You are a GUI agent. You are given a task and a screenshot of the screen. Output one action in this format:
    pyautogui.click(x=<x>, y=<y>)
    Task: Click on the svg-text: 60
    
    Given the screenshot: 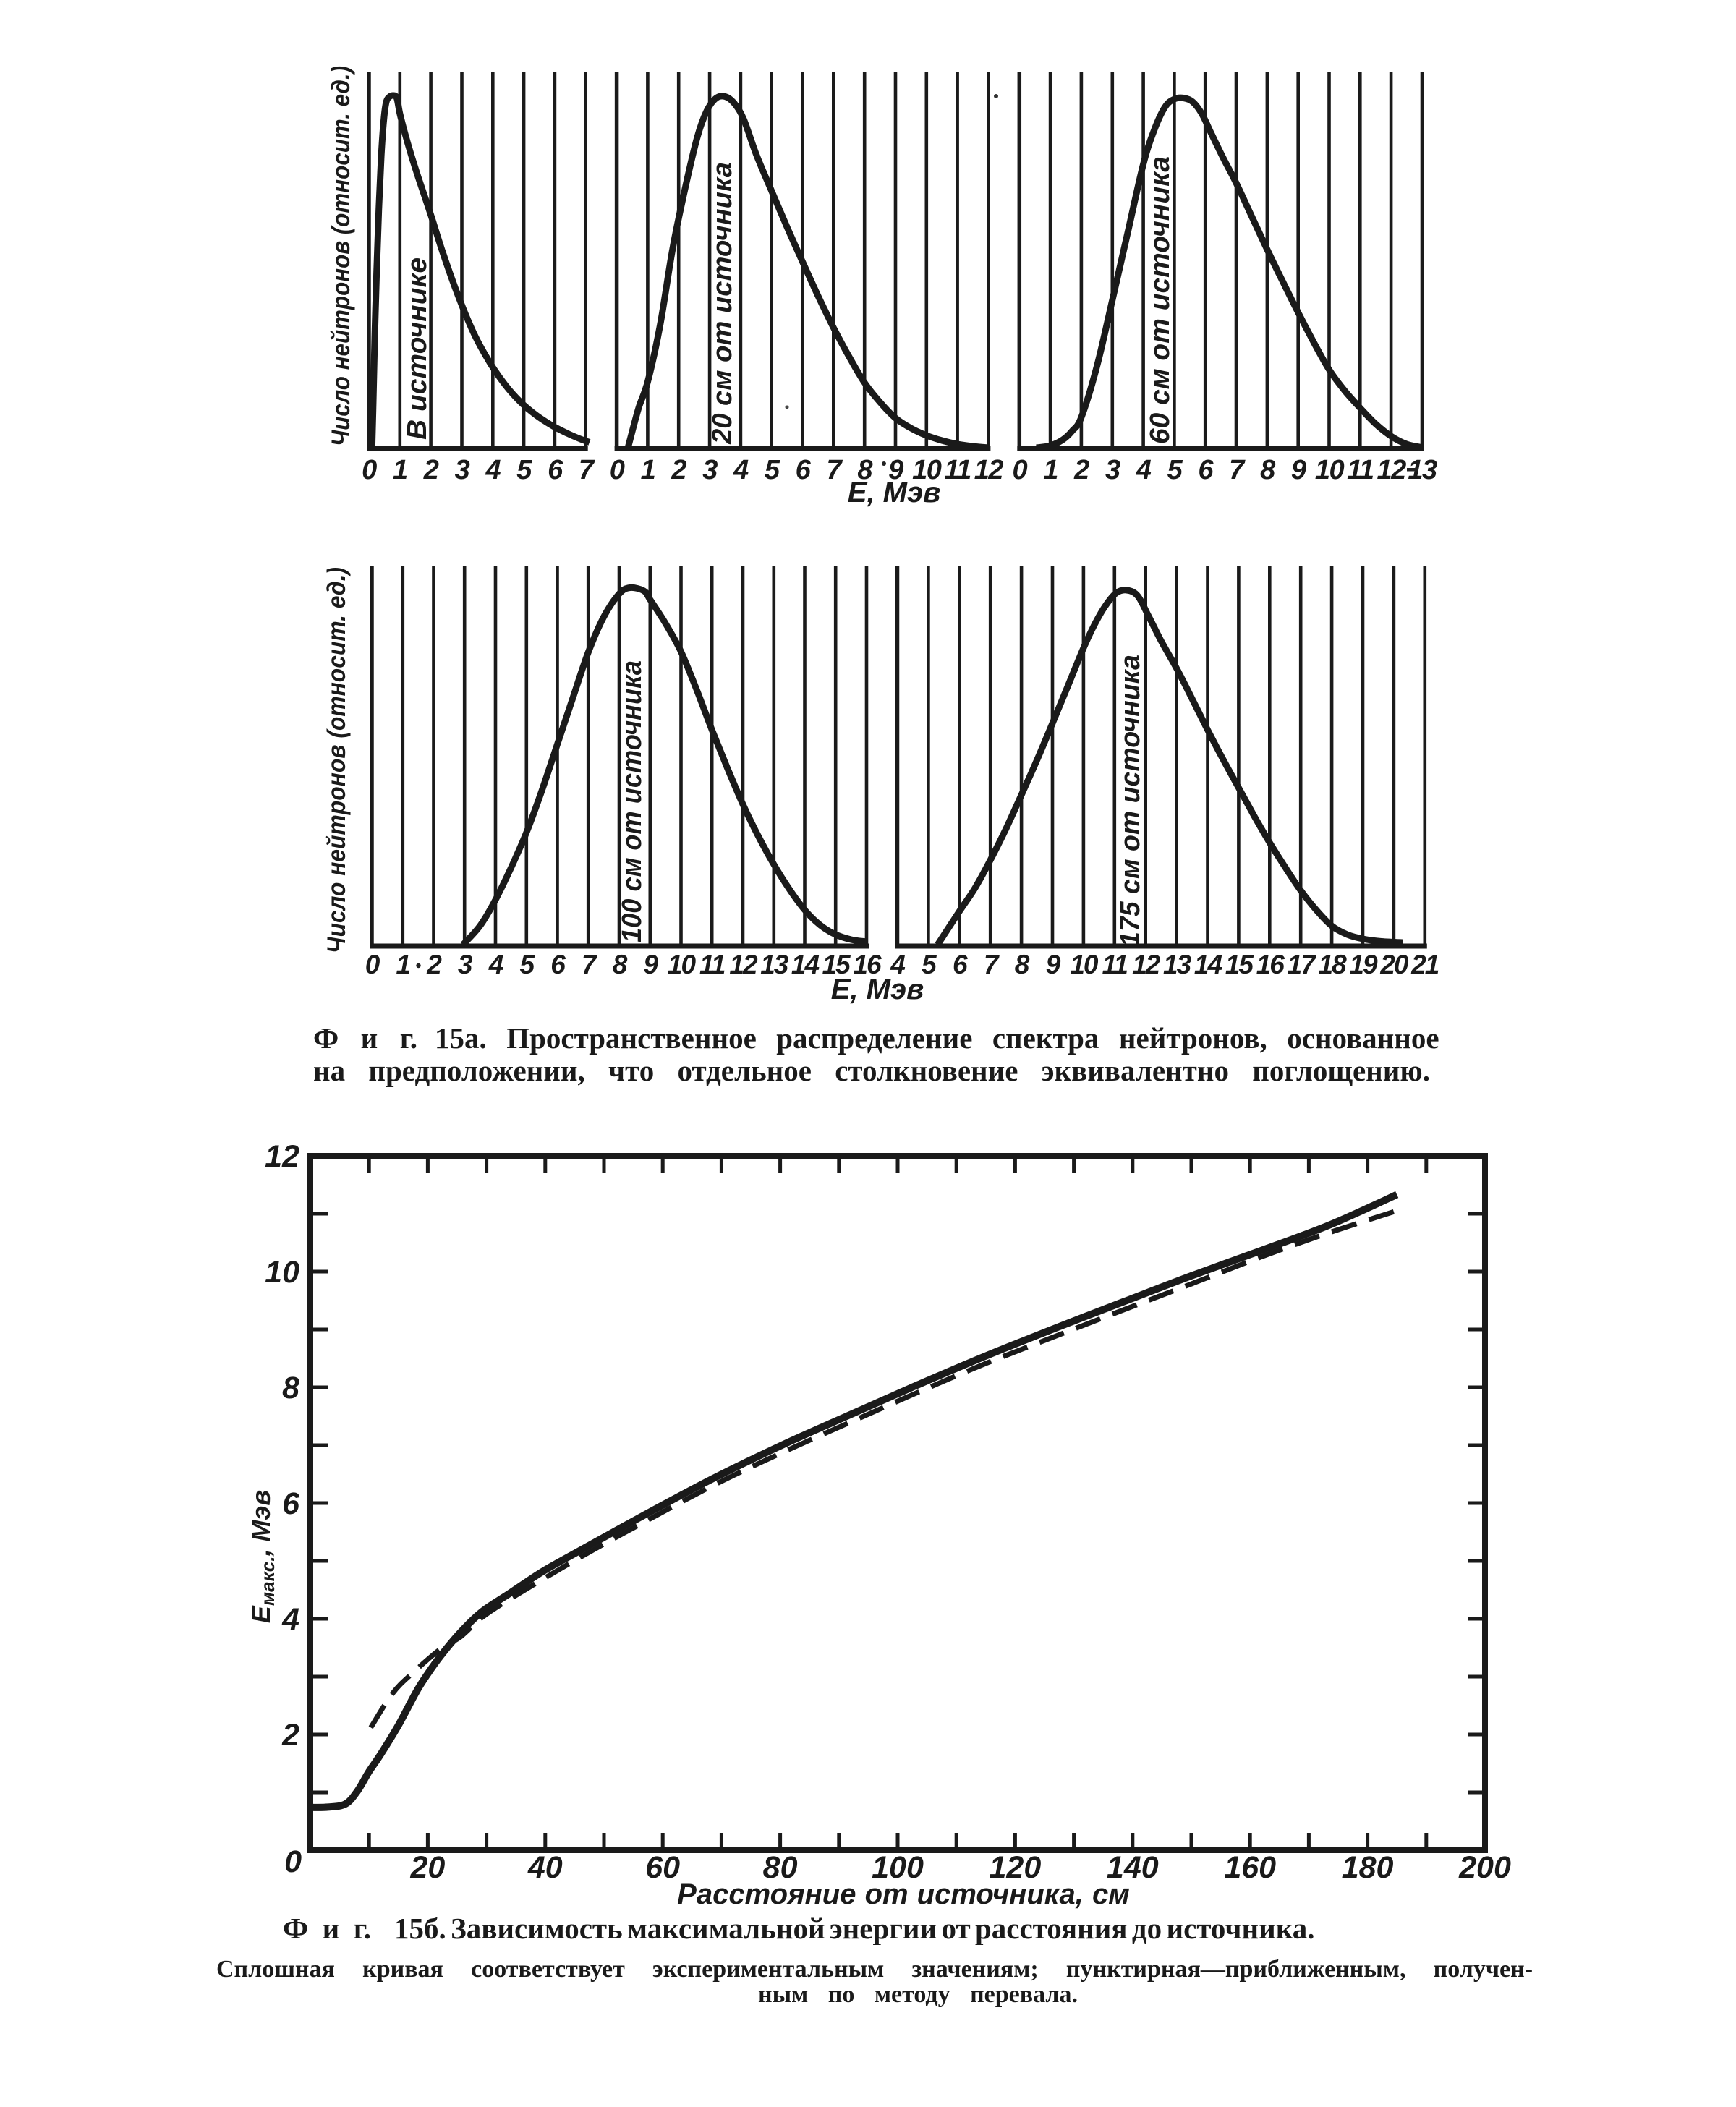 What is the action you would take?
    pyautogui.click(x=663, y=1868)
    